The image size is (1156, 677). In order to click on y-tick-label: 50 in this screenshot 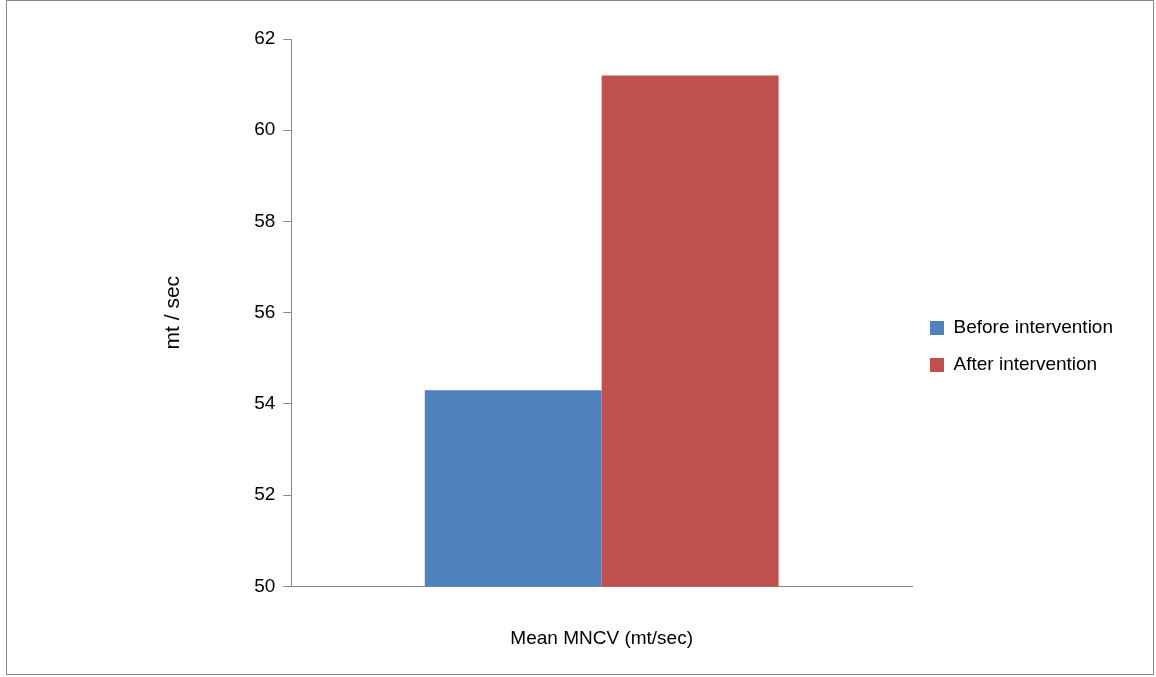, I will do `click(265, 585)`.